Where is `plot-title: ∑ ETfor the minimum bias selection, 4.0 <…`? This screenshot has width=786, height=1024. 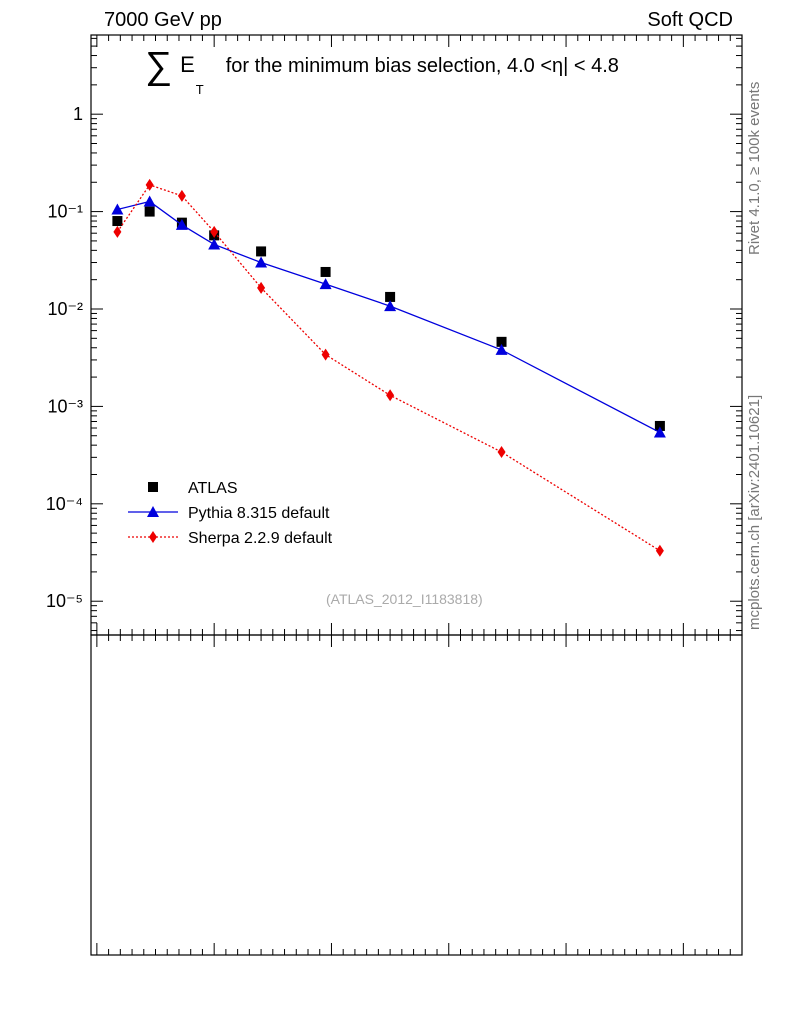 plot-title: ∑ ETfor the minimum bias selection, 4.0 <… is located at coordinates (382, 71).